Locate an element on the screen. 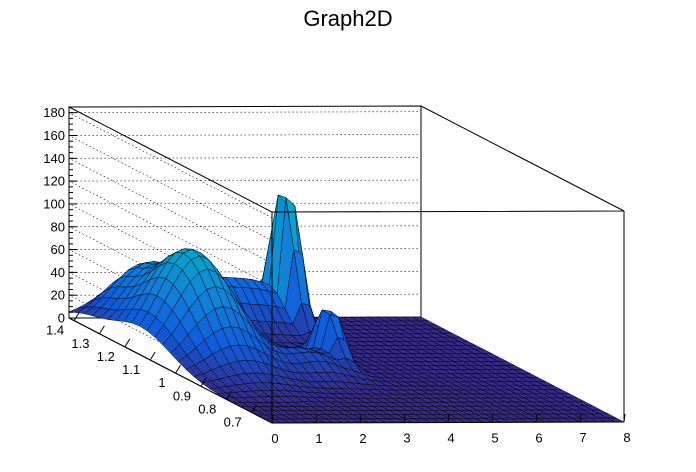 The height and width of the screenshot is (472, 696). y-tick-label: 1.4 is located at coordinates (55, 330).